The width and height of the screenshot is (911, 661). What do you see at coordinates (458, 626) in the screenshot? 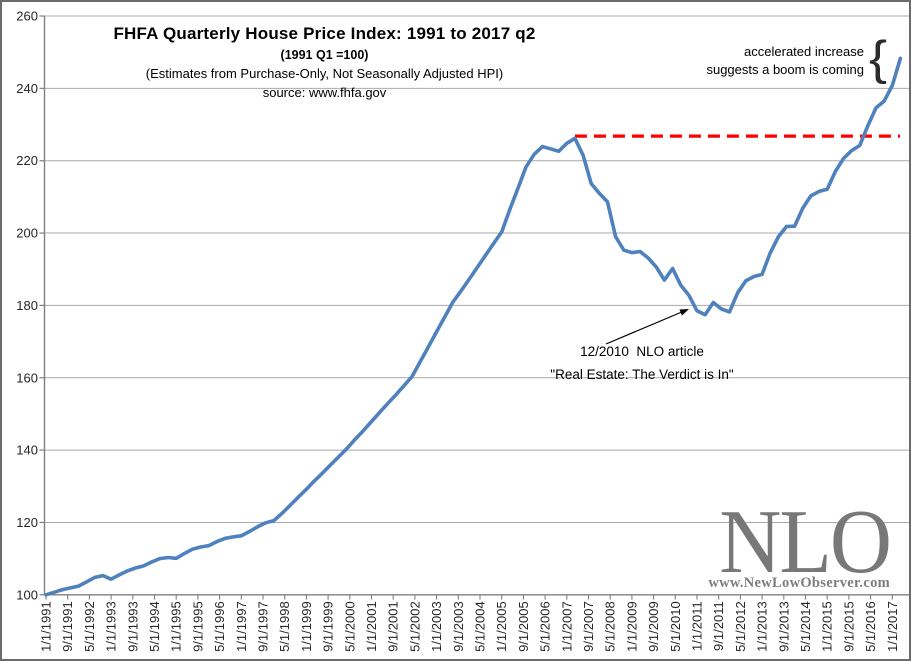
I see `svg-text: 9/1/2003` at bounding box center [458, 626].